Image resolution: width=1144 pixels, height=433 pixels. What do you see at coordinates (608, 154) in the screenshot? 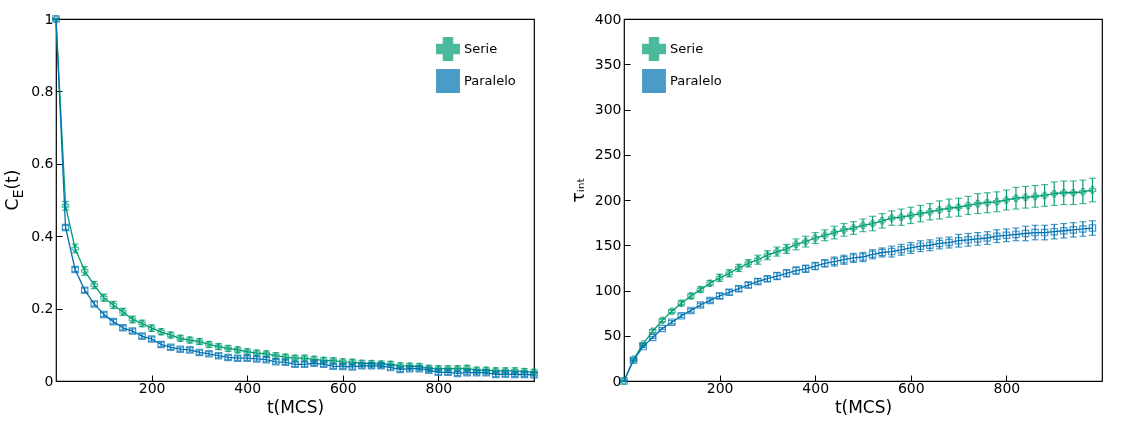
I see `y-tick-label: 250` at bounding box center [608, 154].